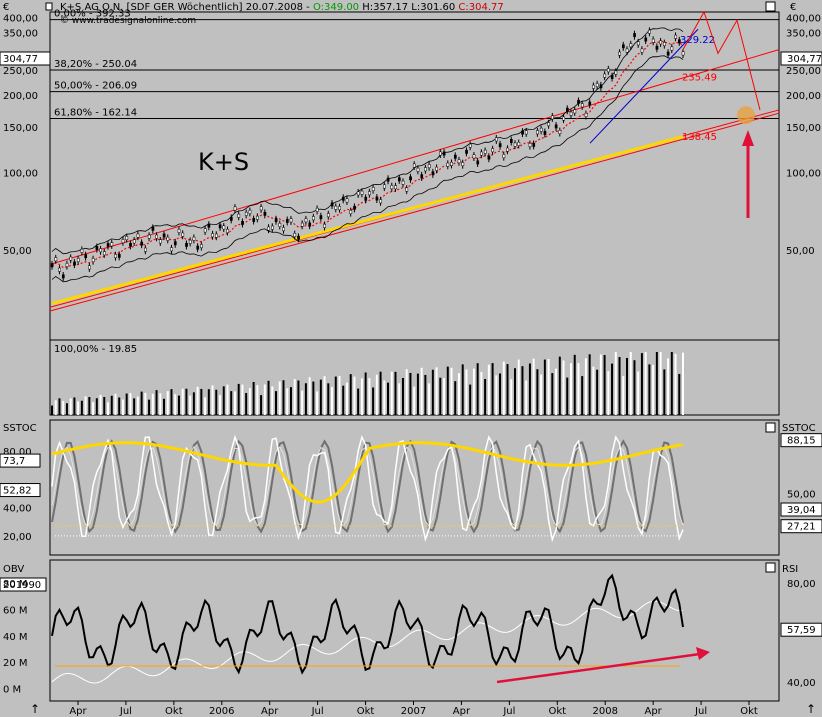 This screenshot has width=822, height=717. I want to click on currency-symbol-right: €, so click(793, 7).